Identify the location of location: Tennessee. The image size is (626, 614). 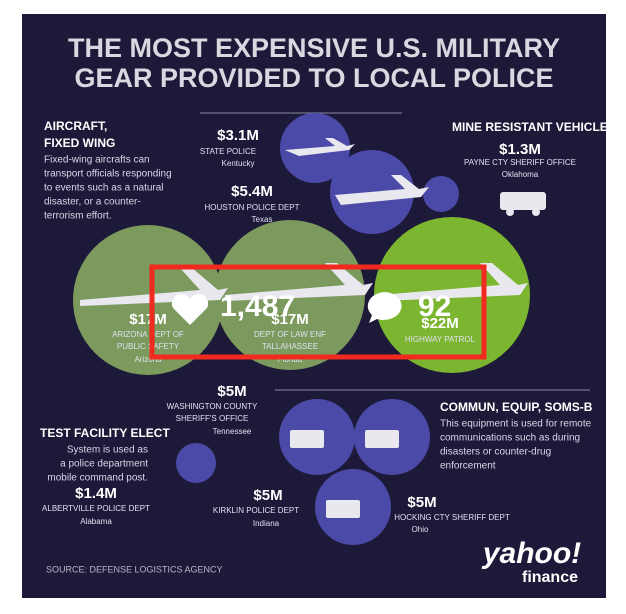
(232, 431).